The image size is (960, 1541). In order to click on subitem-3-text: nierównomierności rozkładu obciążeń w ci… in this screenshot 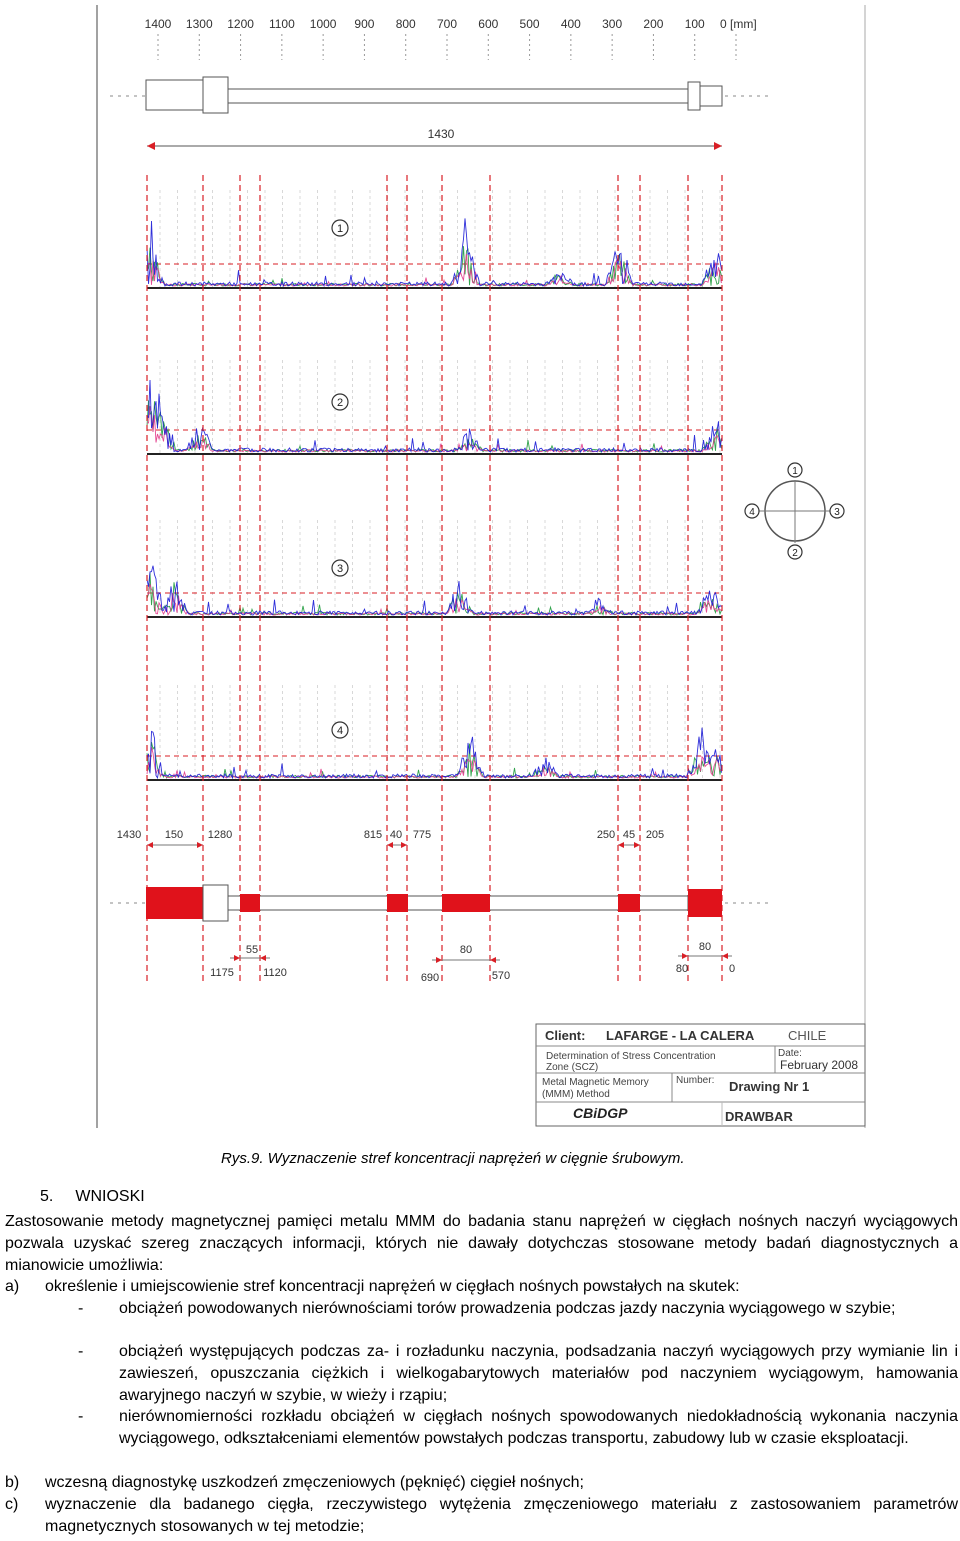, I will do `click(538, 1427)`.